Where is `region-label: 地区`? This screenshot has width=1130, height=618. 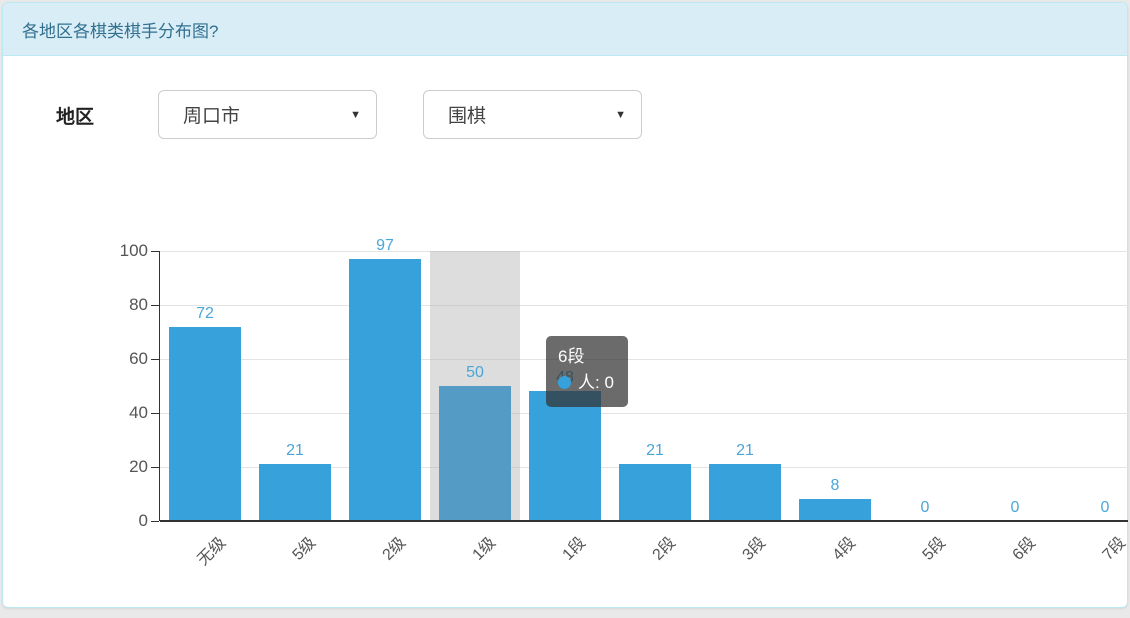 region-label: 地区 is located at coordinates (75, 117).